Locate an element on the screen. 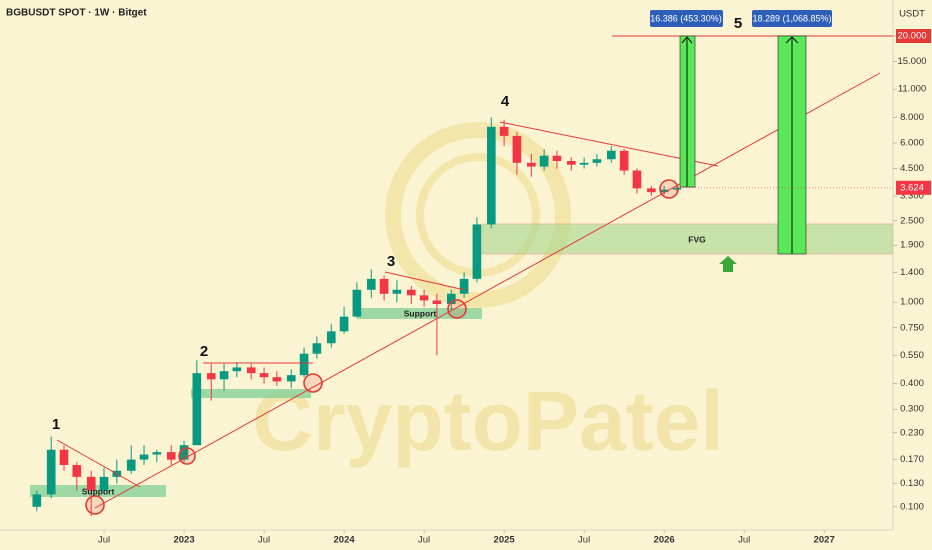  x-tick-label: 2026 is located at coordinates (664, 540).